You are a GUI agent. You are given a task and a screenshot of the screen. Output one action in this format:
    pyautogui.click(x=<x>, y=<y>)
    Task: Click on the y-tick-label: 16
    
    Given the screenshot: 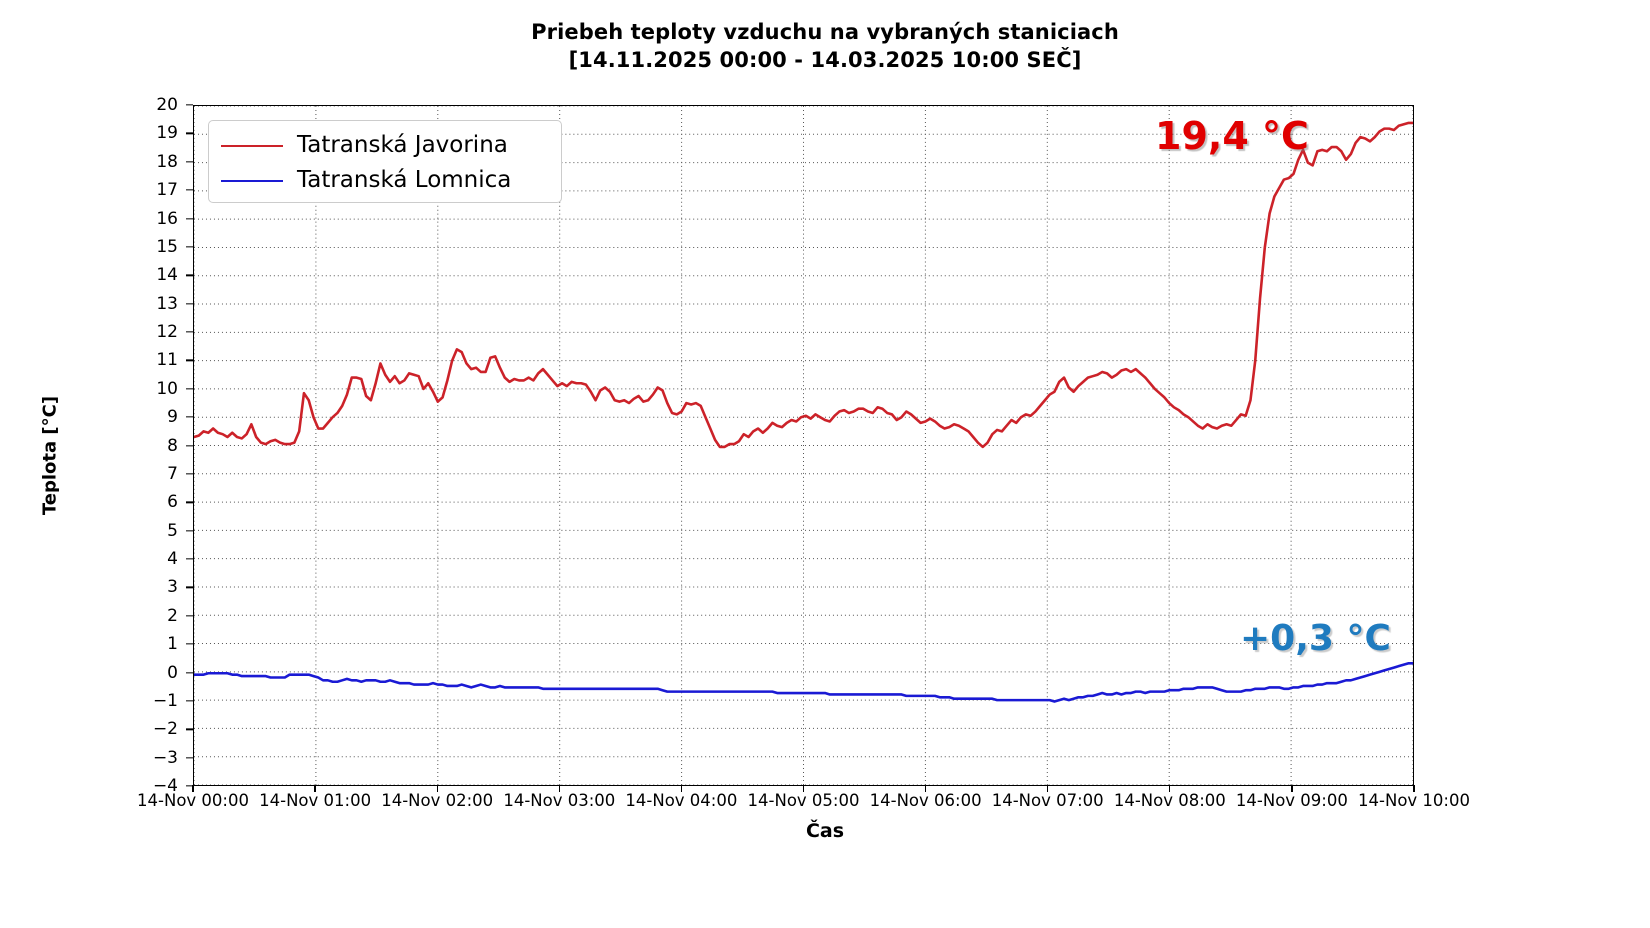 What is the action you would take?
    pyautogui.click(x=167, y=218)
    